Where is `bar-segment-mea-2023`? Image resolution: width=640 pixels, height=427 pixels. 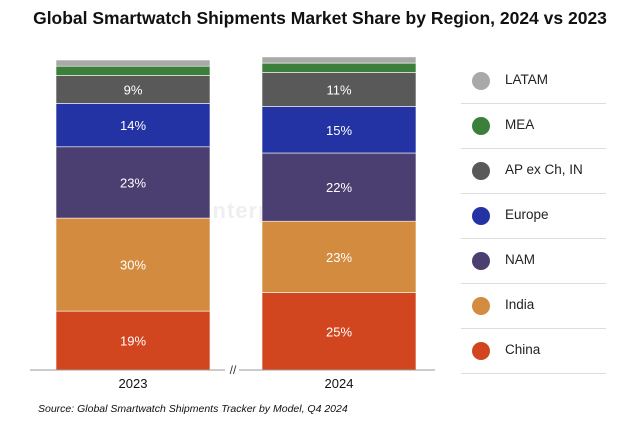
bar-segment-mea-2023 is located at coordinates (133, 70).